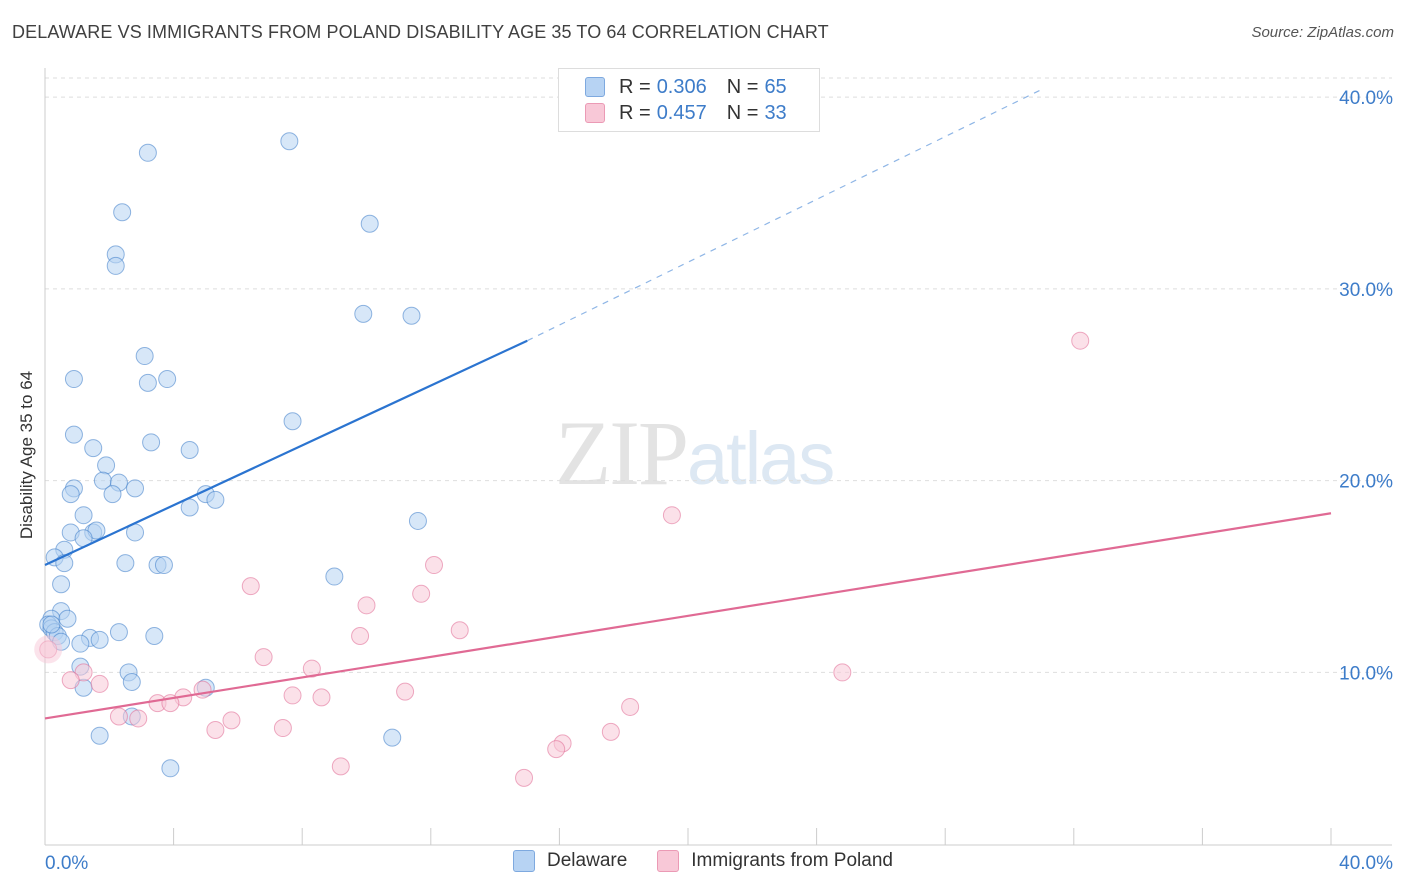 The width and height of the screenshot is (1406, 892). I want to click on legend-n-value: 65, so click(775, 86).